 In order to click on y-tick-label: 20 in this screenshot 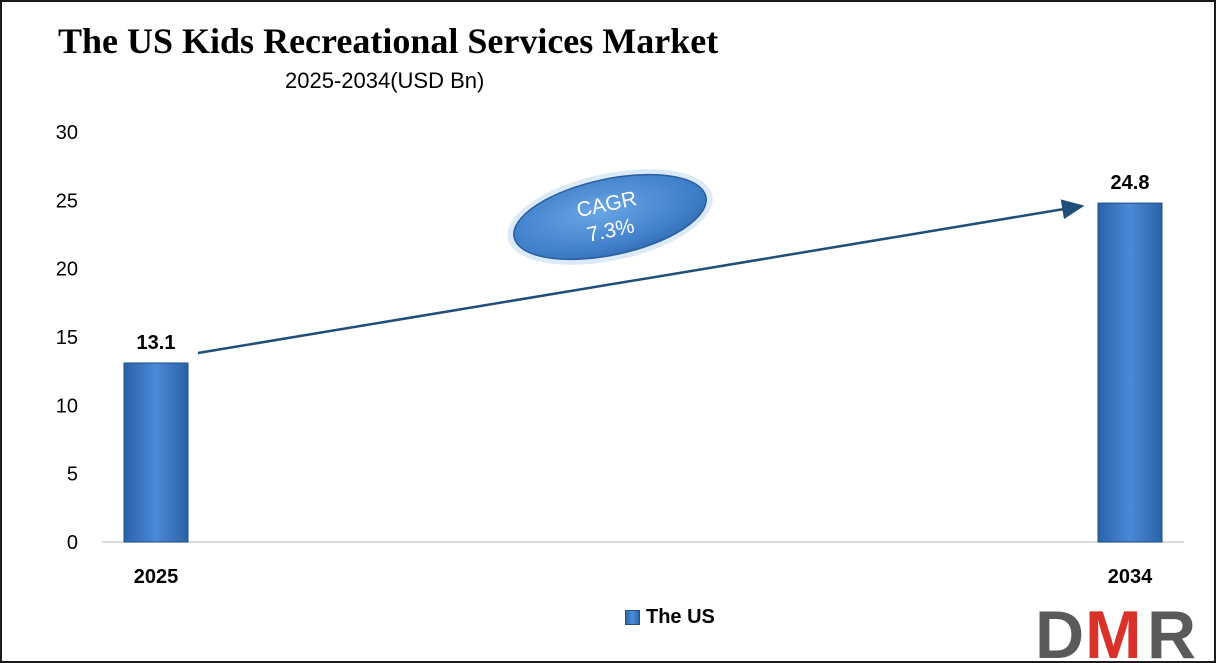, I will do `click(67, 270)`.